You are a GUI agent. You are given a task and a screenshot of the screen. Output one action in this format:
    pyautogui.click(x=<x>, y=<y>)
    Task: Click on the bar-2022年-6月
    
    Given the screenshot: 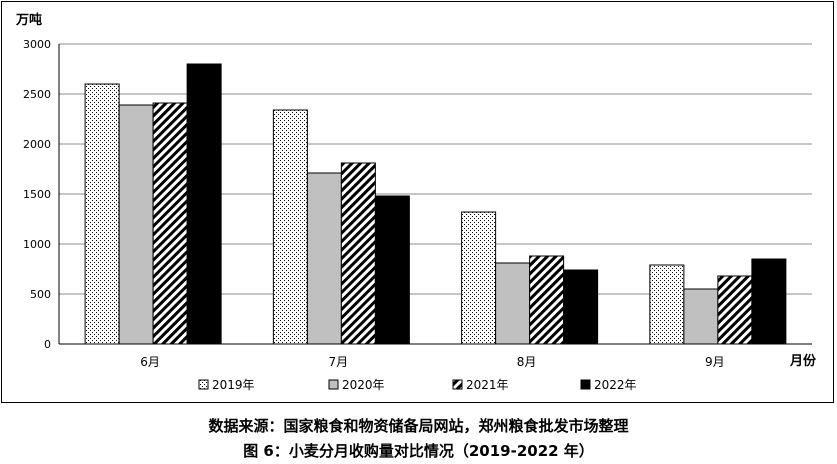 What is the action you would take?
    pyautogui.click(x=204, y=204)
    